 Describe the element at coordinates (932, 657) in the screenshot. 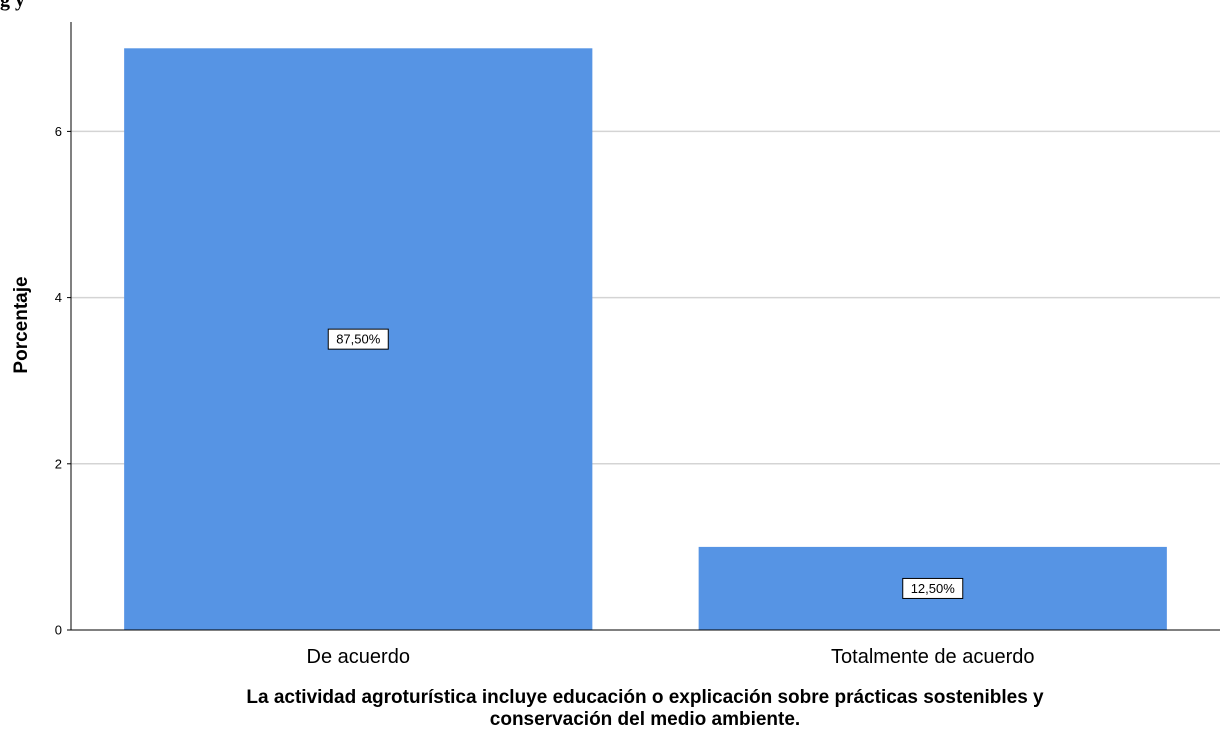

I see `x-category-label: Totalmente de acuerdo` at that location.